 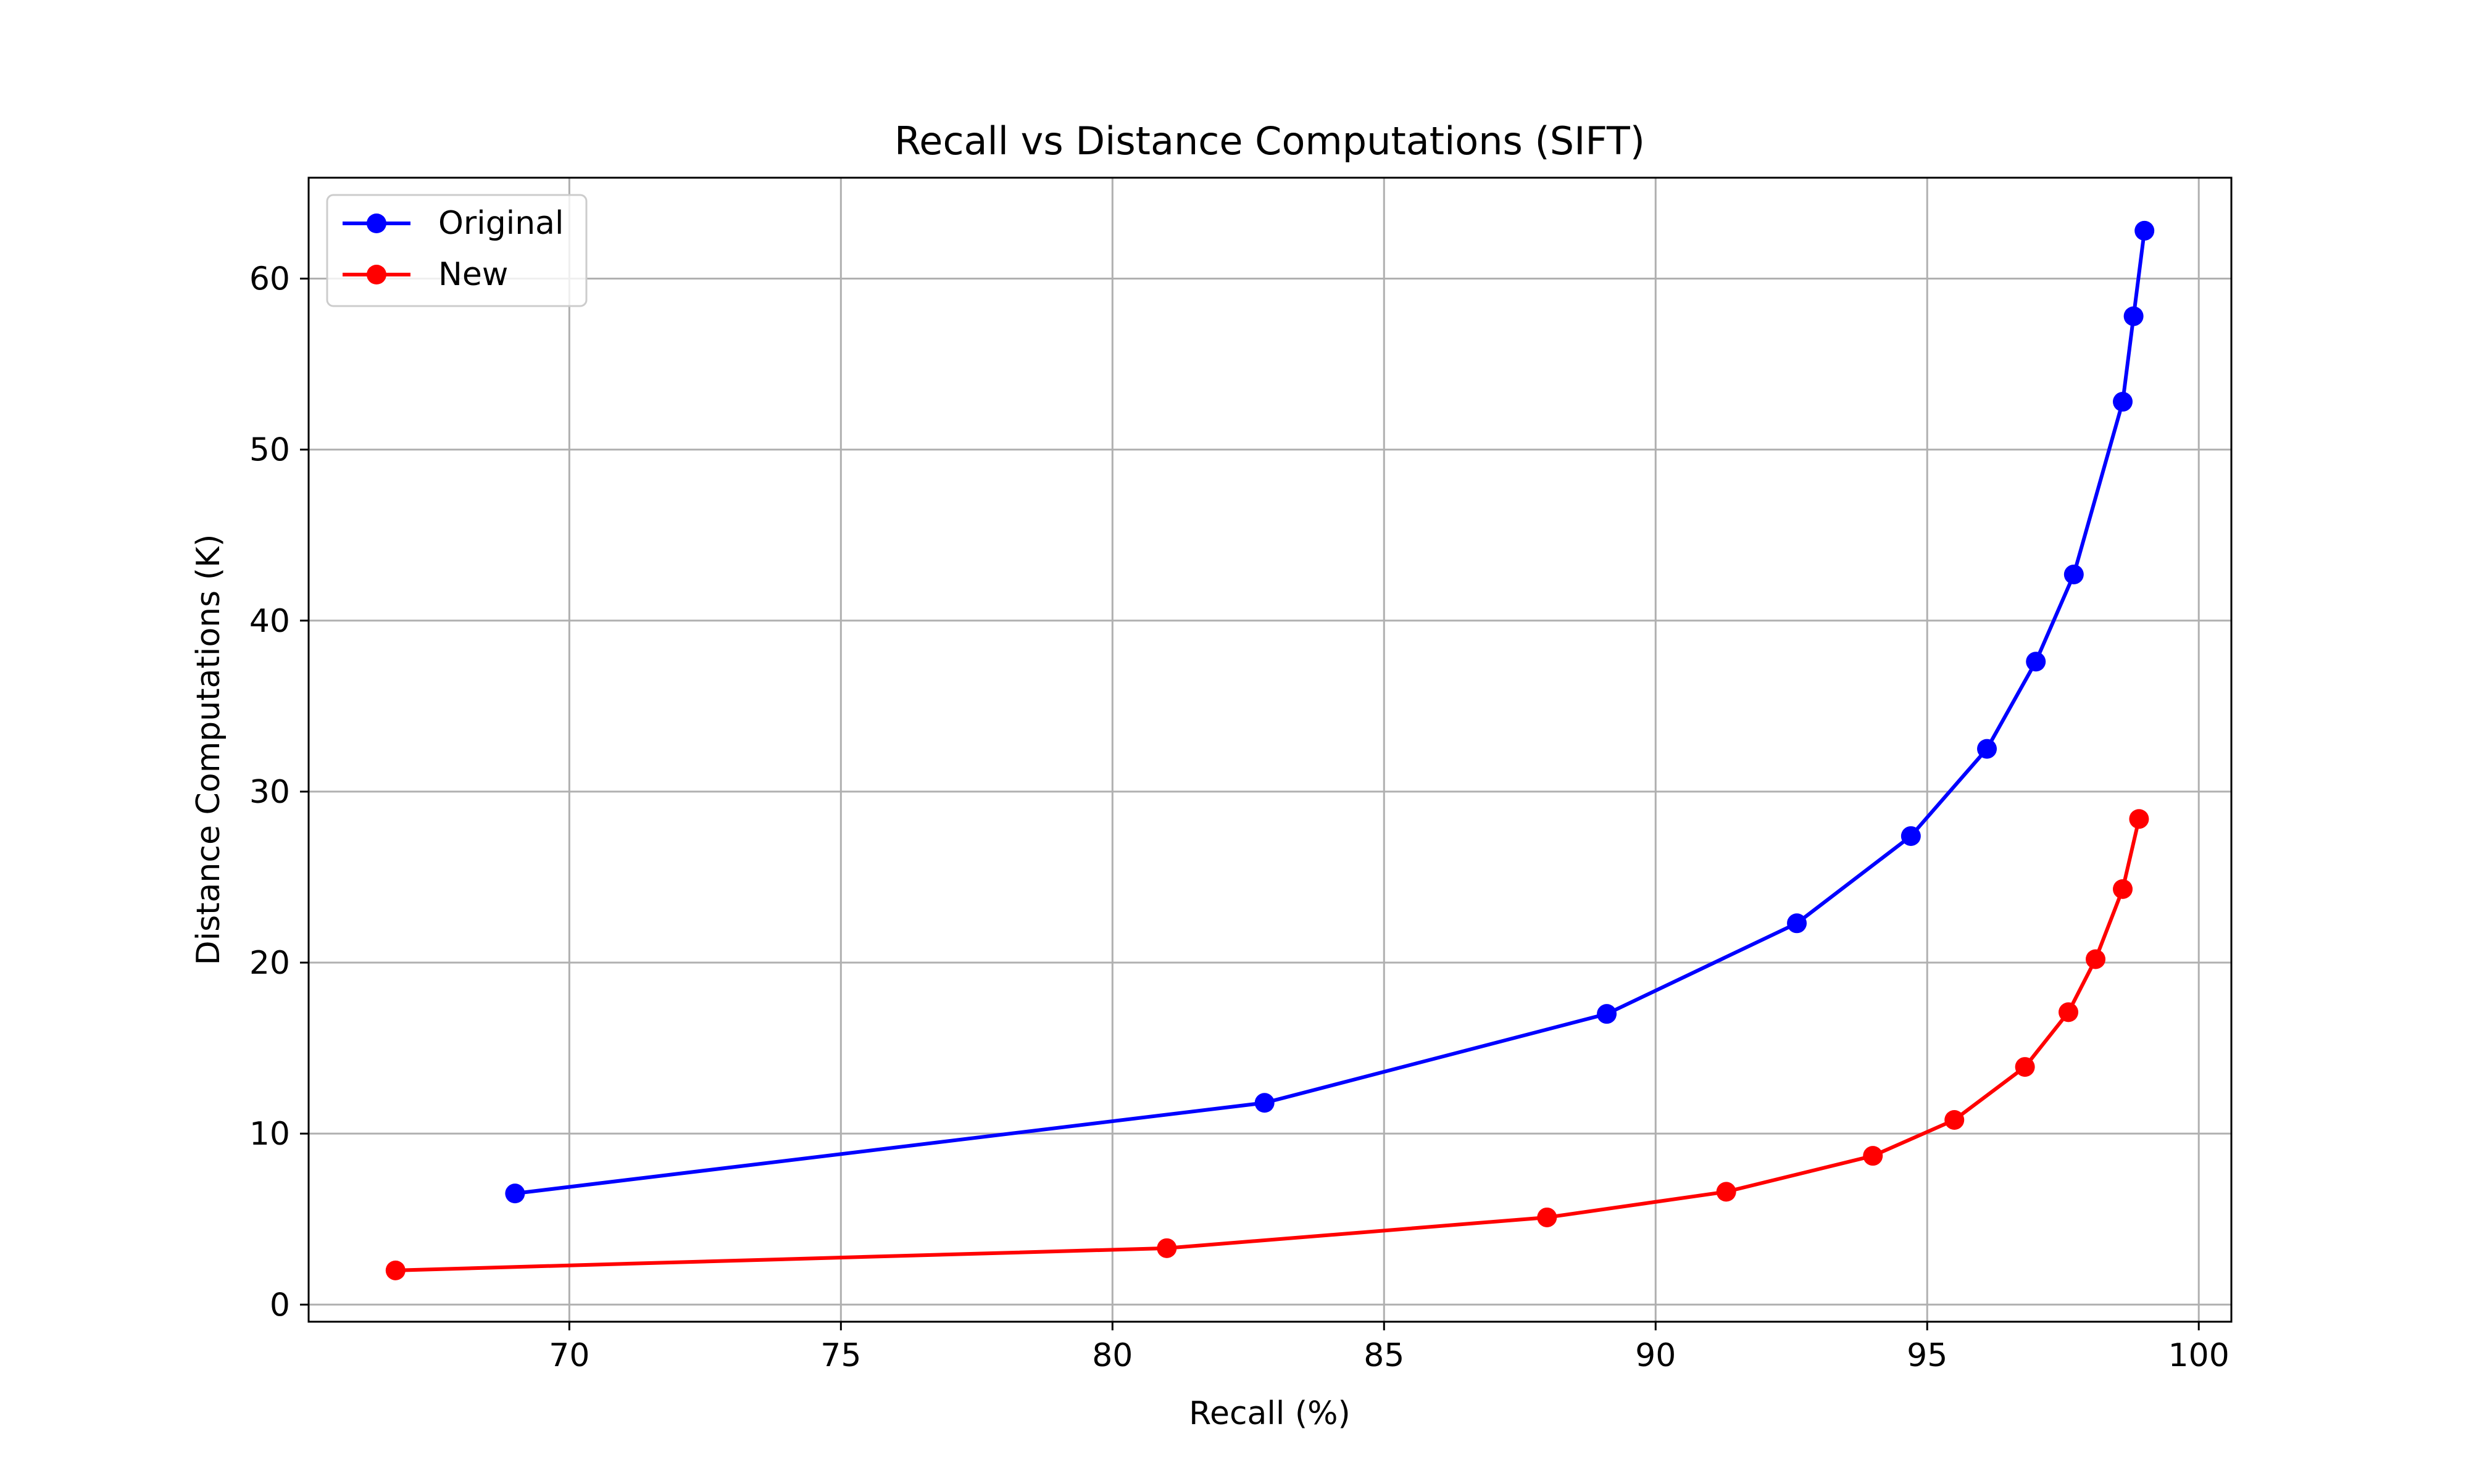 What do you see at coordinates (208, 750) in the screenshot?
I see `y-axis-label: Distance Computations (K)` at bounding box center [208, 750].